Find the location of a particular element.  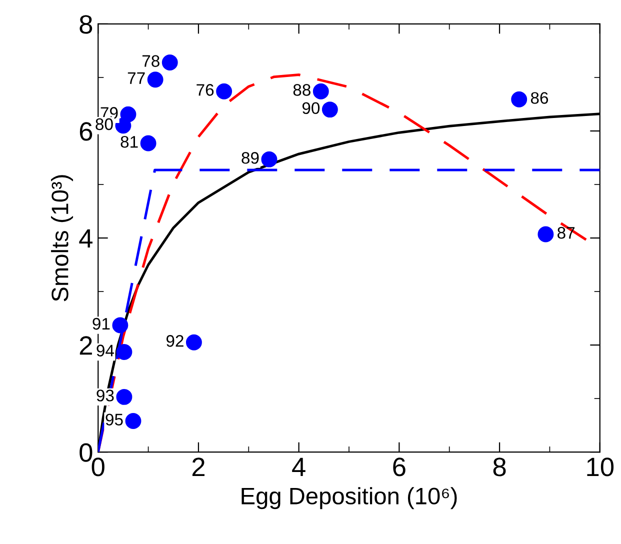

x-tick-label: 2 is located at coordinates (198, 467).